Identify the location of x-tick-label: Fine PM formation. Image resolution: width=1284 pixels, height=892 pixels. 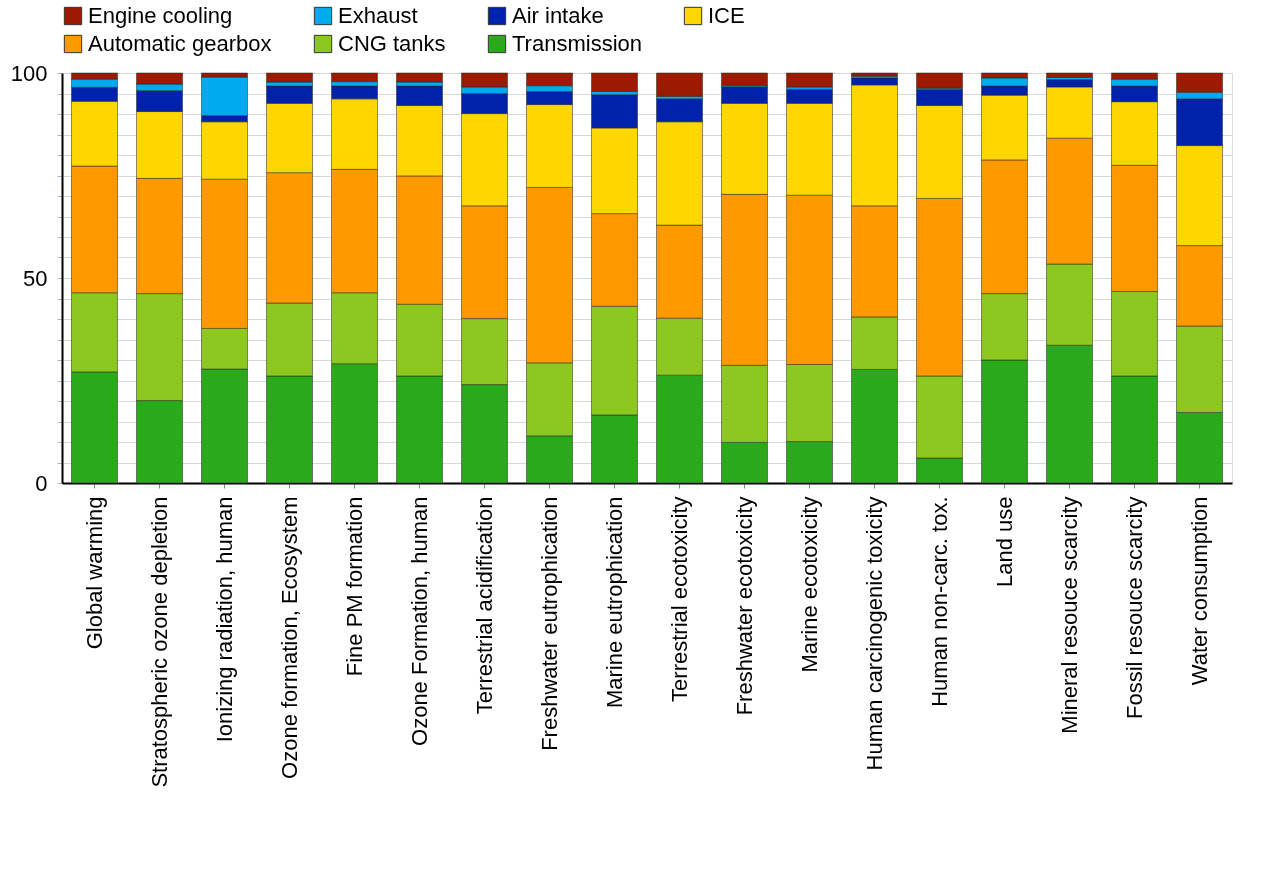
(354, 586).